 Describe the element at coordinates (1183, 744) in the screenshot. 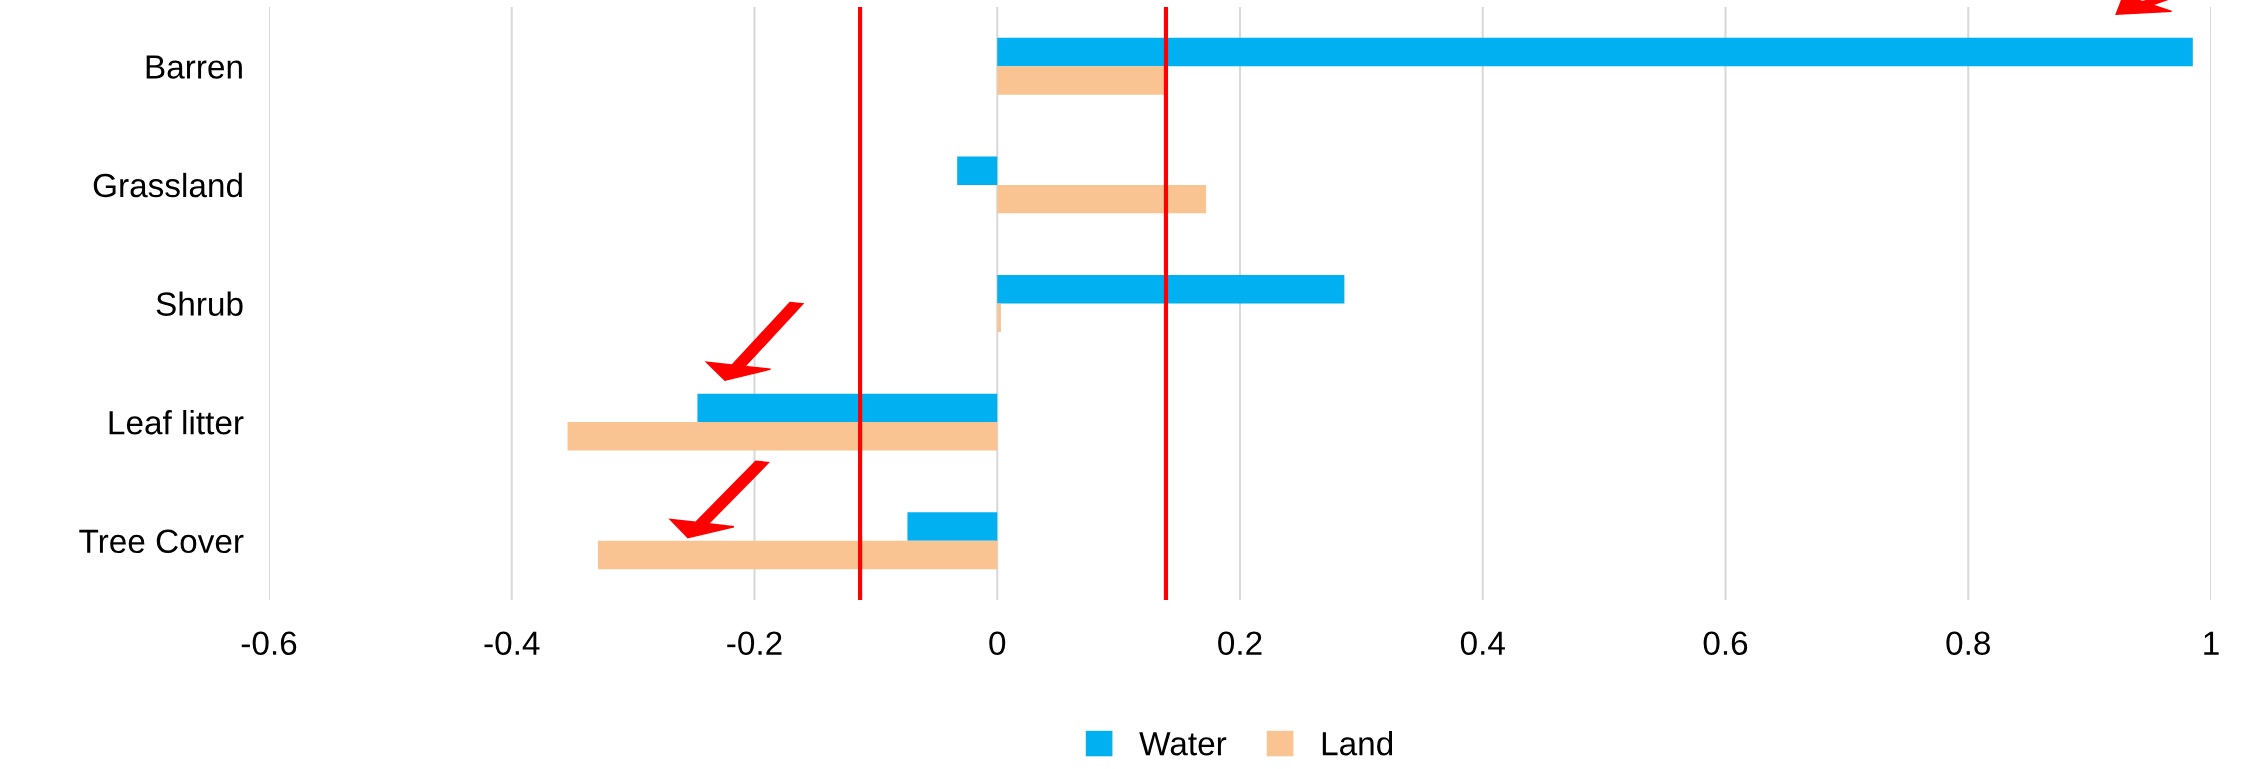

I see `legend-label: Water` at that location.